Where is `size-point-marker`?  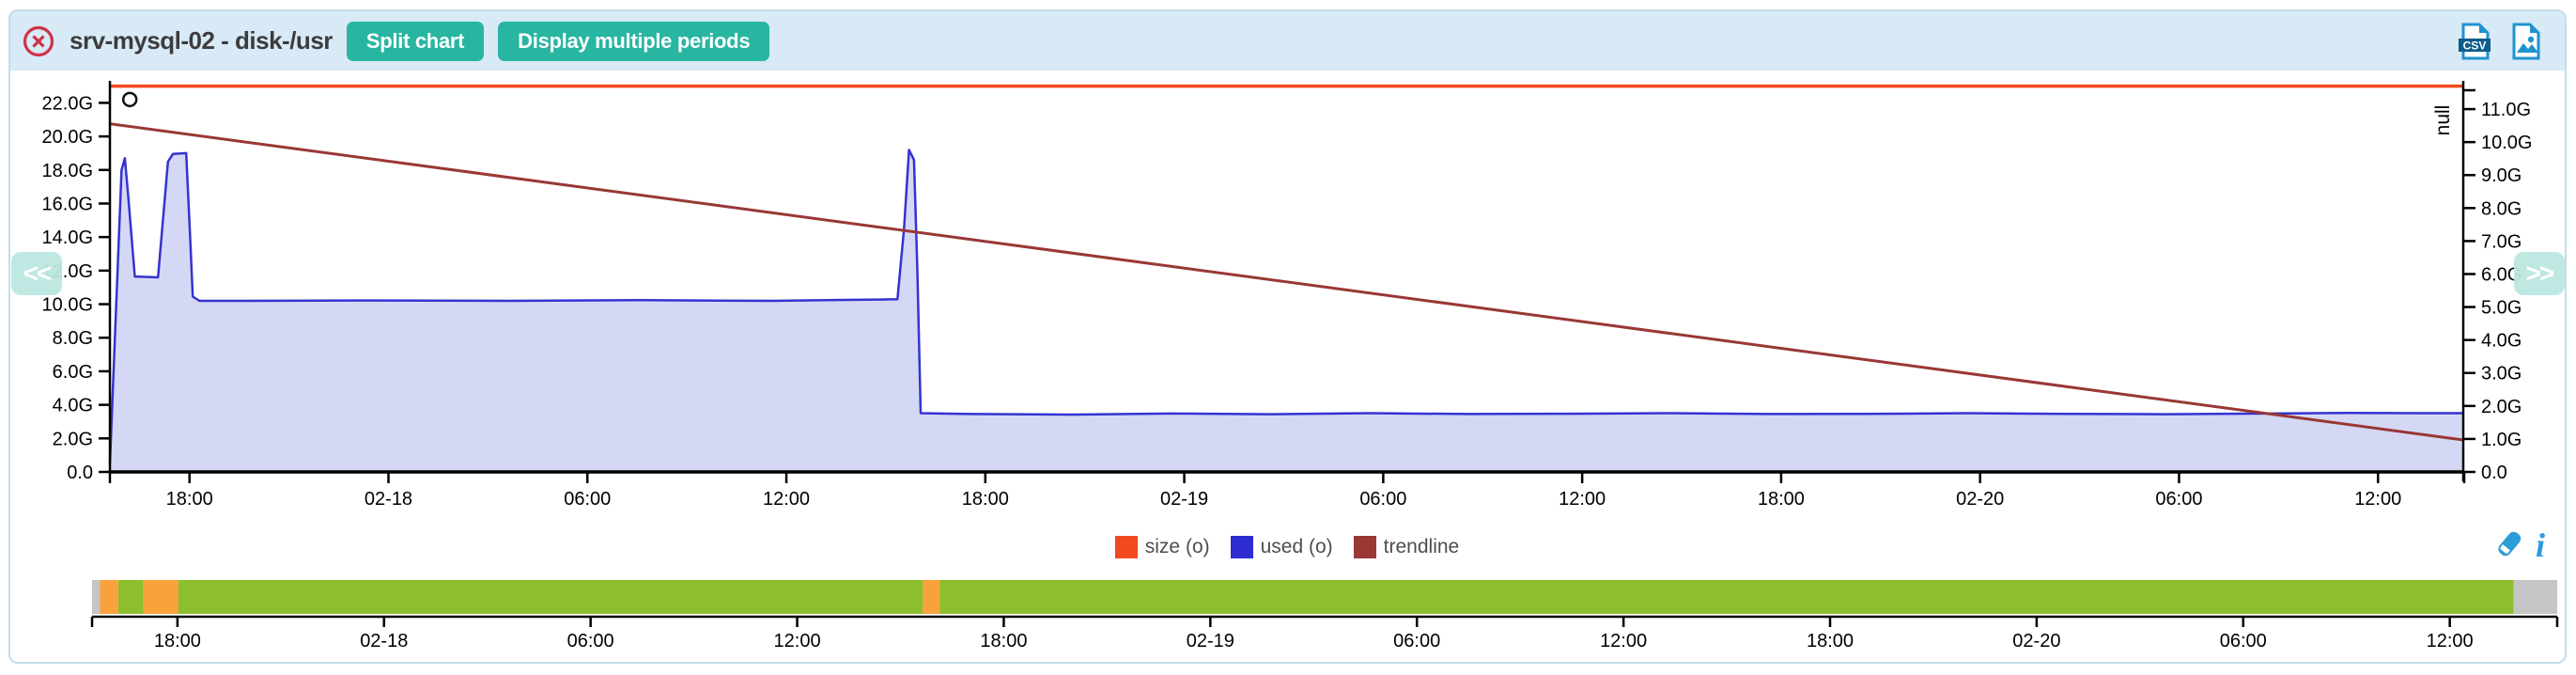
size-point-marker is located at coordinates (129, 99).